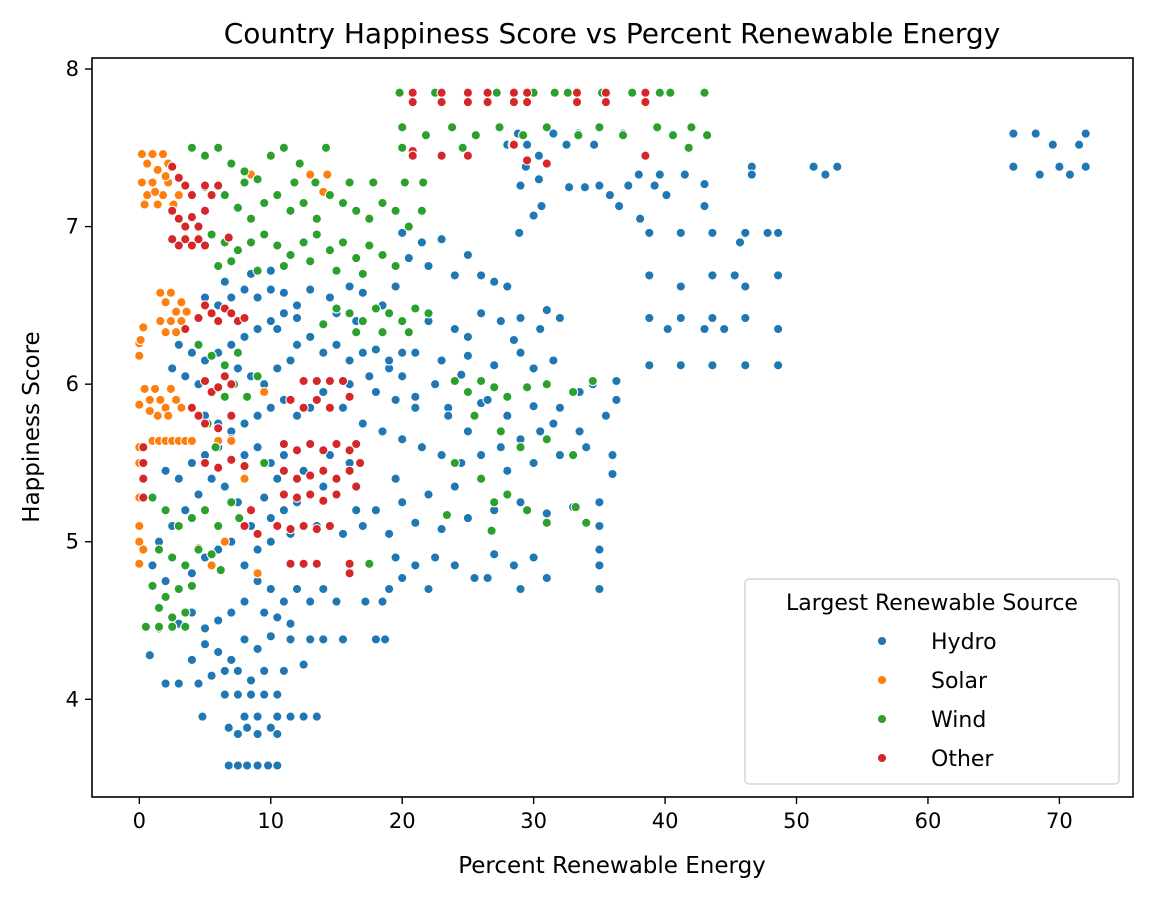 The image size is (1152, 898). What do you see at coordinates (882, 719) in the screenshot?
I see `legend-marker-wind` at bounding box center [882, 719].